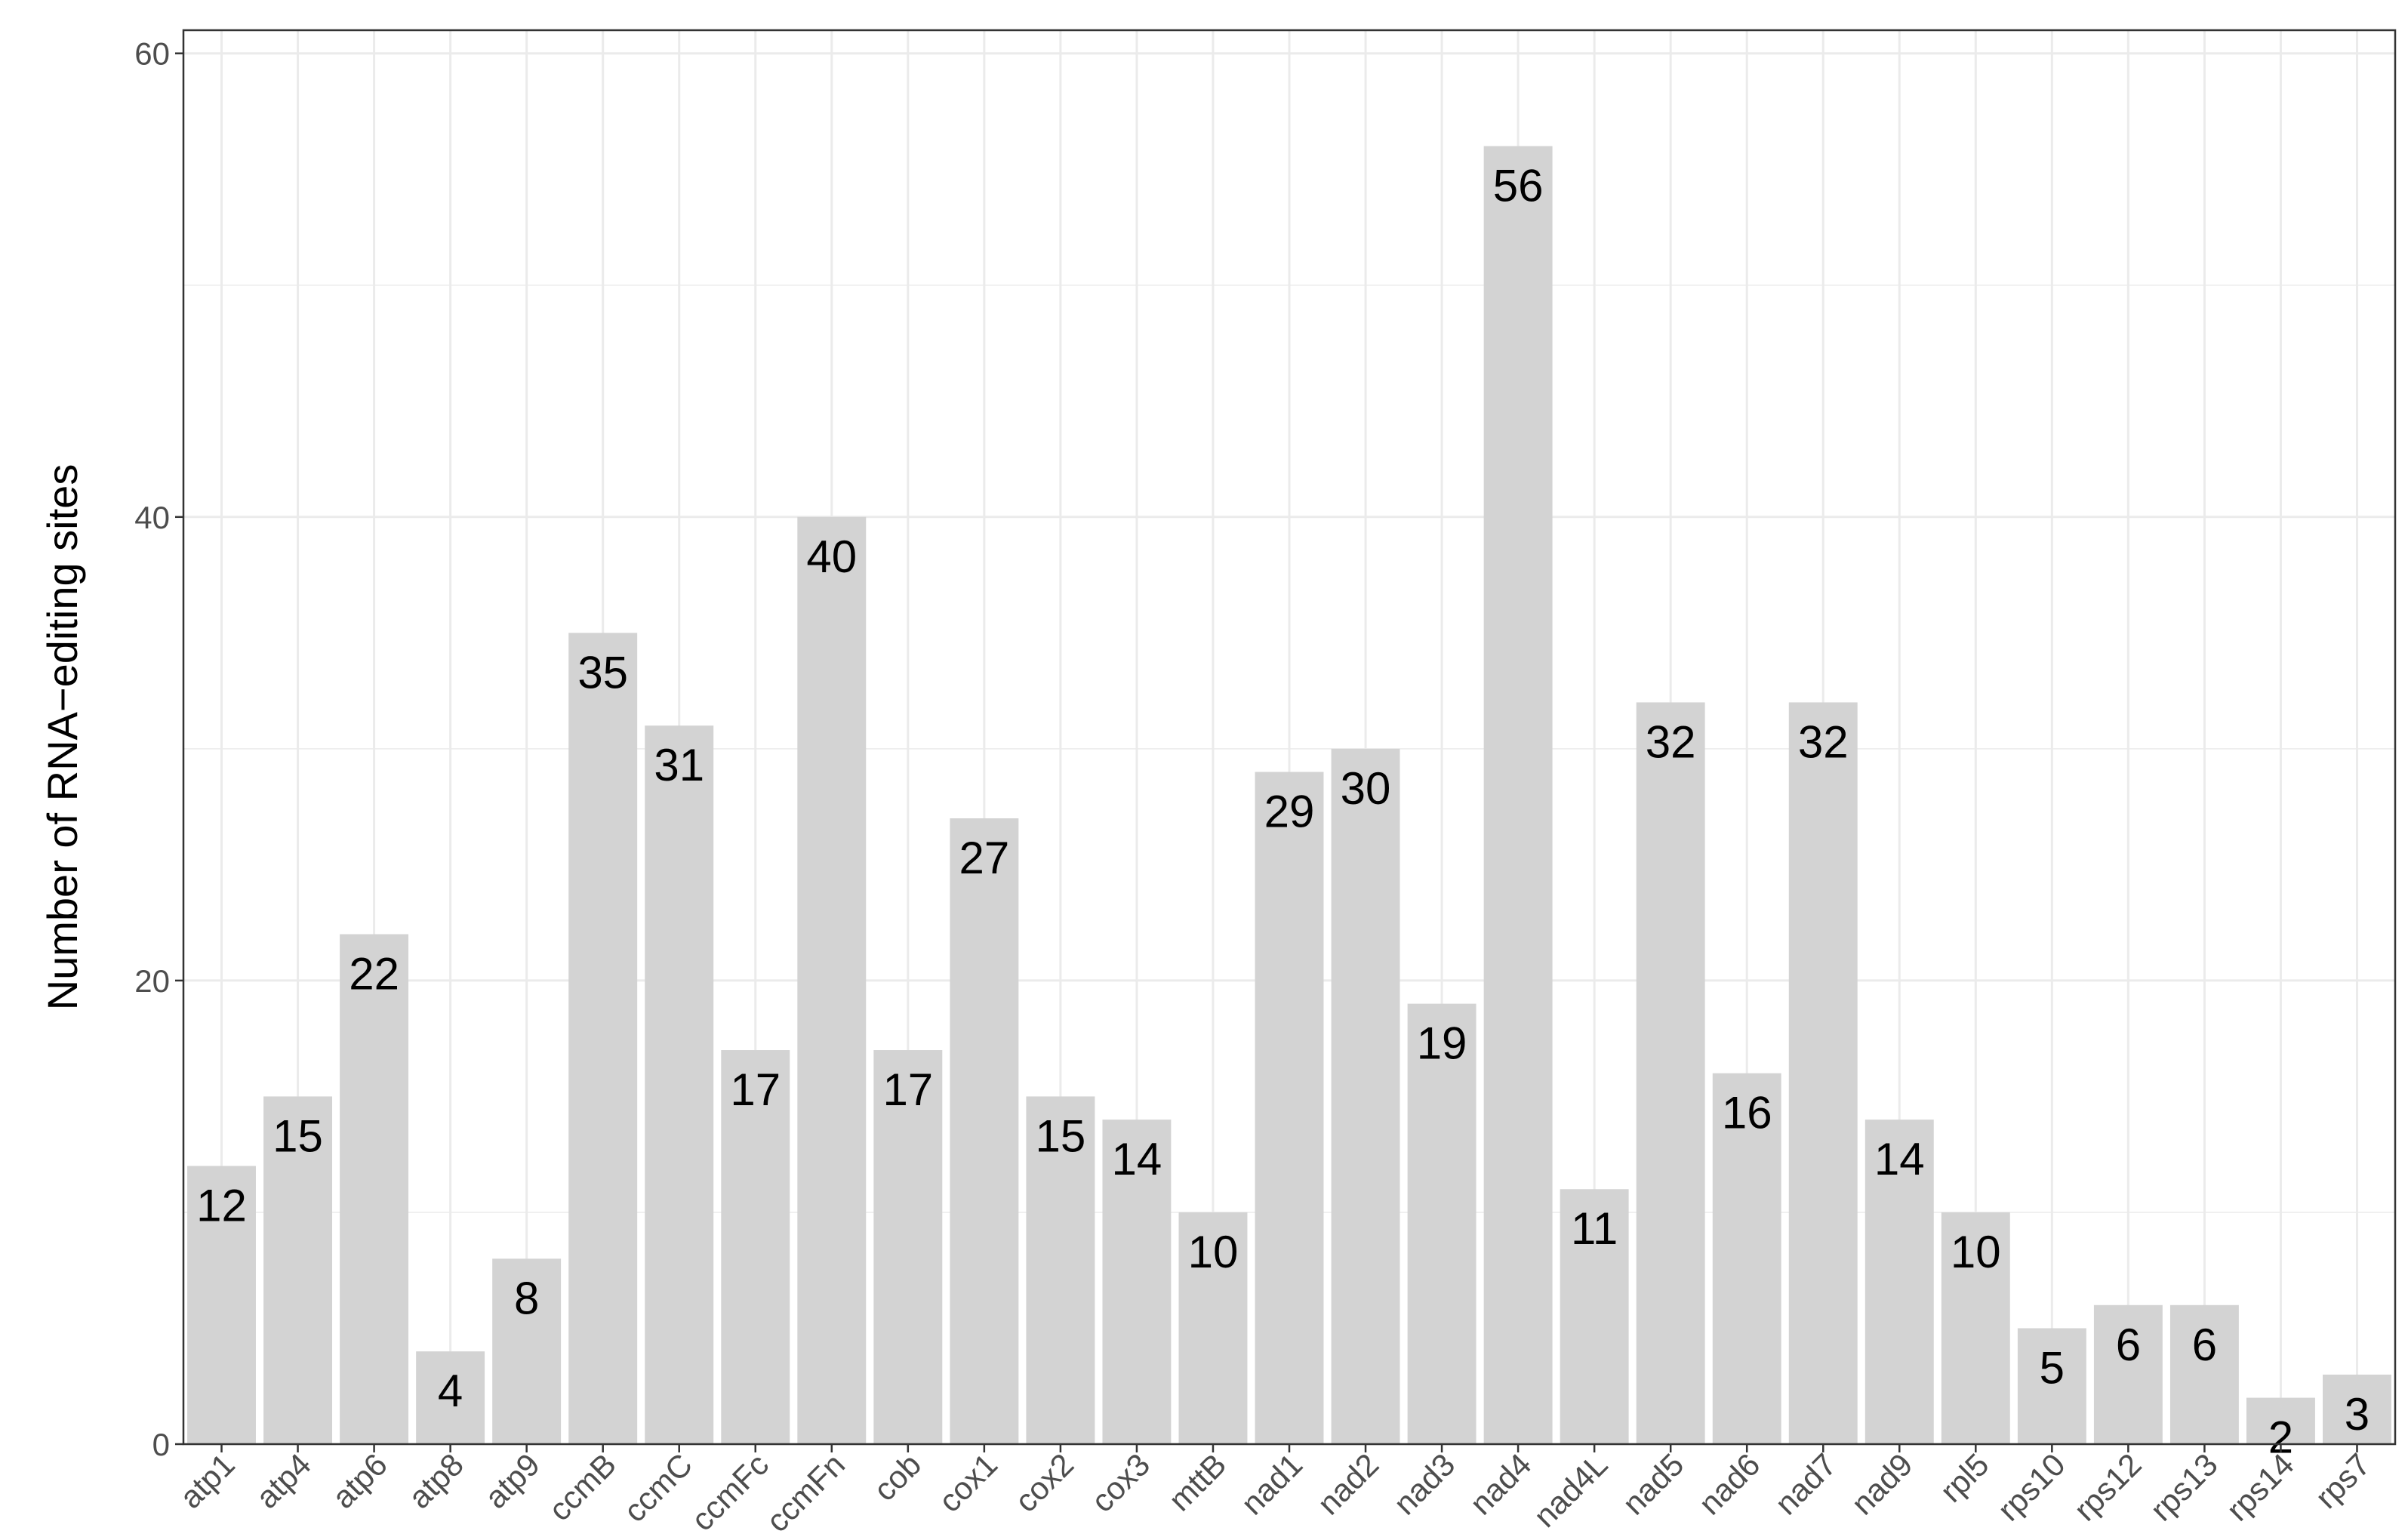  Describe the element at coordinates (1366, 788) in the screenshot. I see `bar-value-label: 30` at that location.